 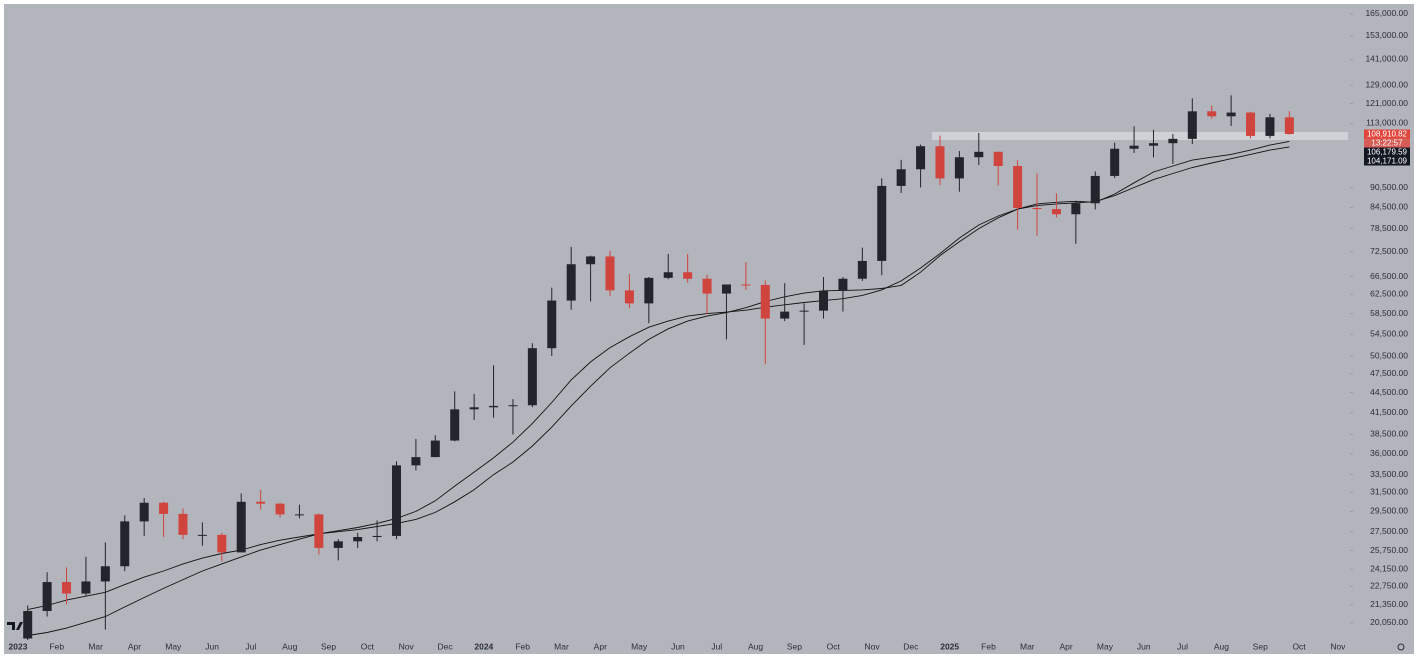 I want to click on y-tick-label: 141,000.00, so click(x=1386, y=59).